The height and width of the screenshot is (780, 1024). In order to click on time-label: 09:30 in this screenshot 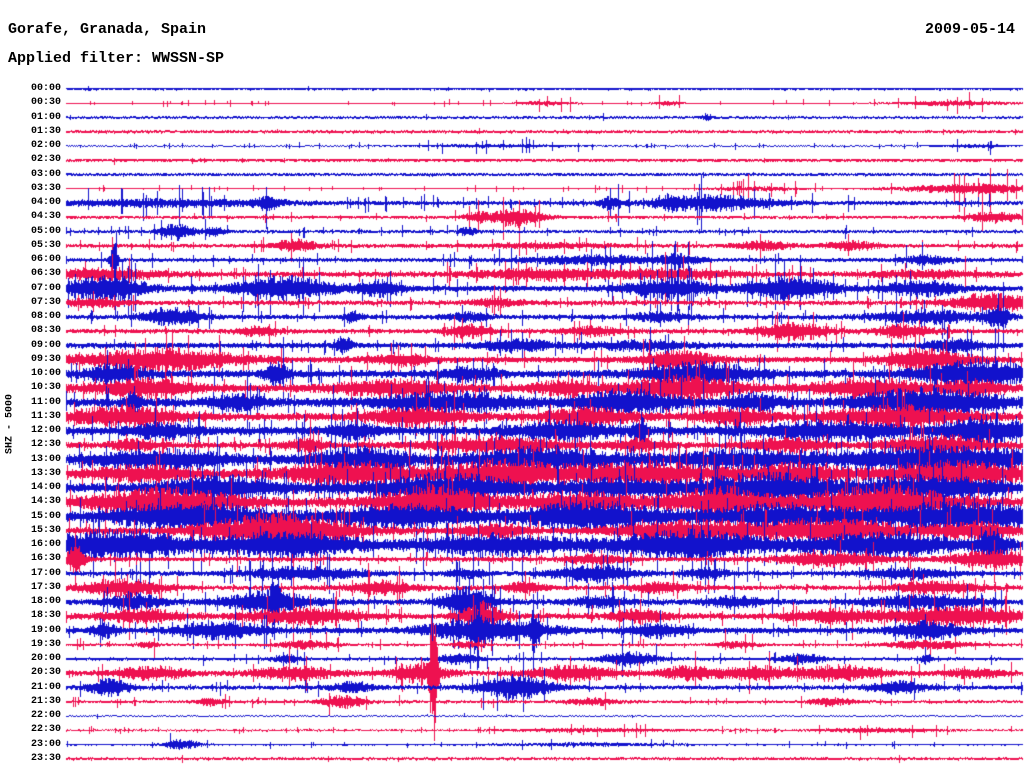, I will do `click(45, 359)`.